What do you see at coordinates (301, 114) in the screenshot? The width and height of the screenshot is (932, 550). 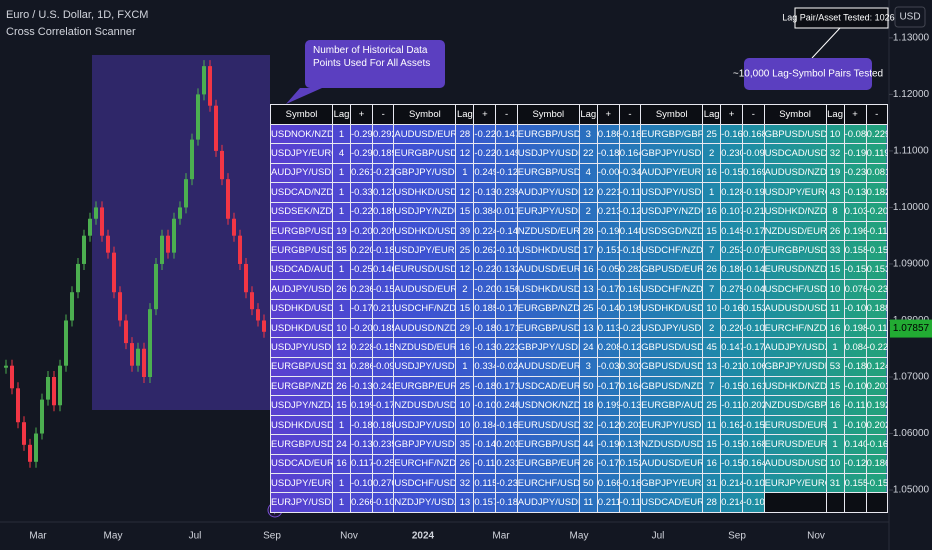 I see `column-header: Symbol` at bounding box center [301, 114].